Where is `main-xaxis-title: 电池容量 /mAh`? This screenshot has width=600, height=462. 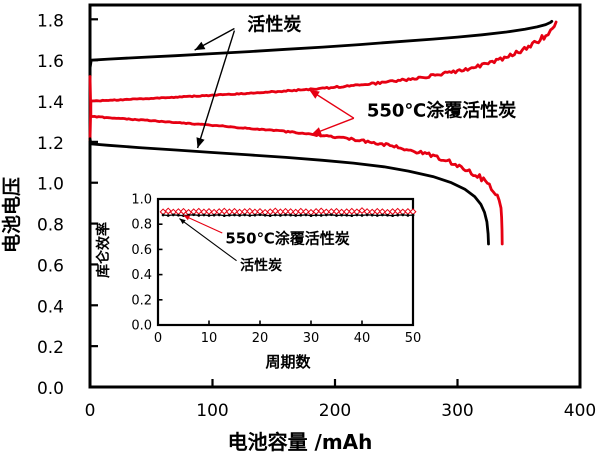
main-xaxis-title: 电池容量 /mAh is located at coordinates (300, 442).